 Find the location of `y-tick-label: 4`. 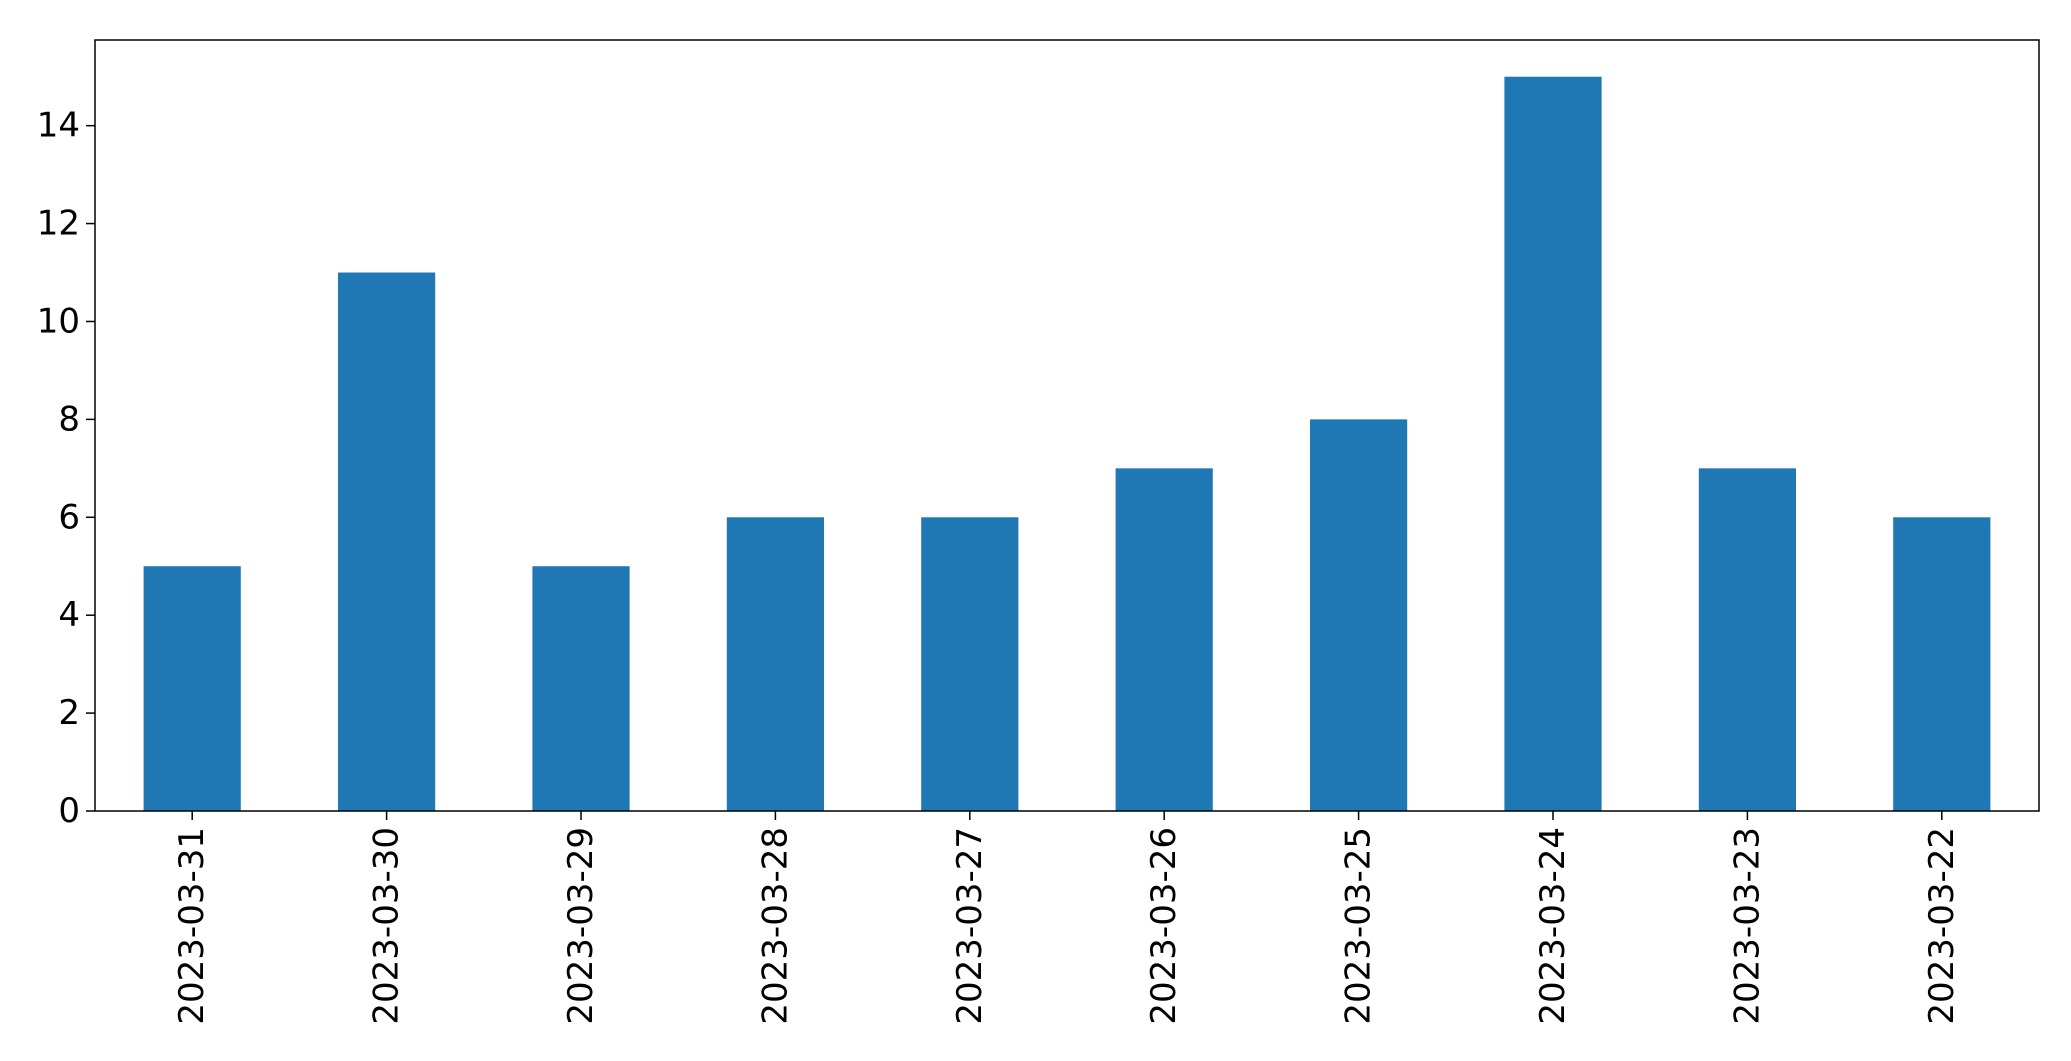

y-tick-label: 4 is located at coordinates (69, 615).